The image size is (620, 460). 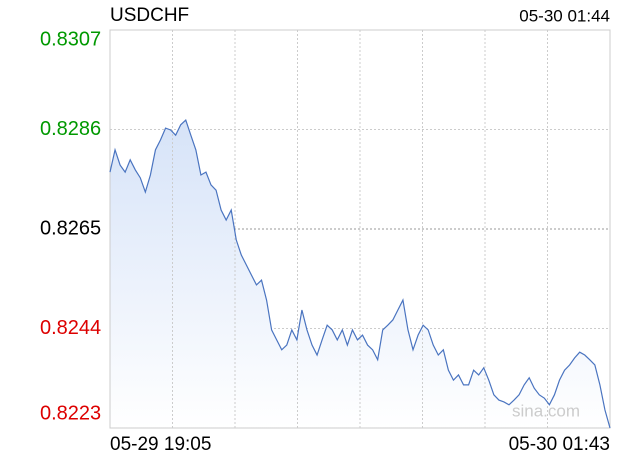 What do you see at coordinates (546, 410) in the screenshot?
I see `watermark: sina.com` at bounding box center [546, 410].